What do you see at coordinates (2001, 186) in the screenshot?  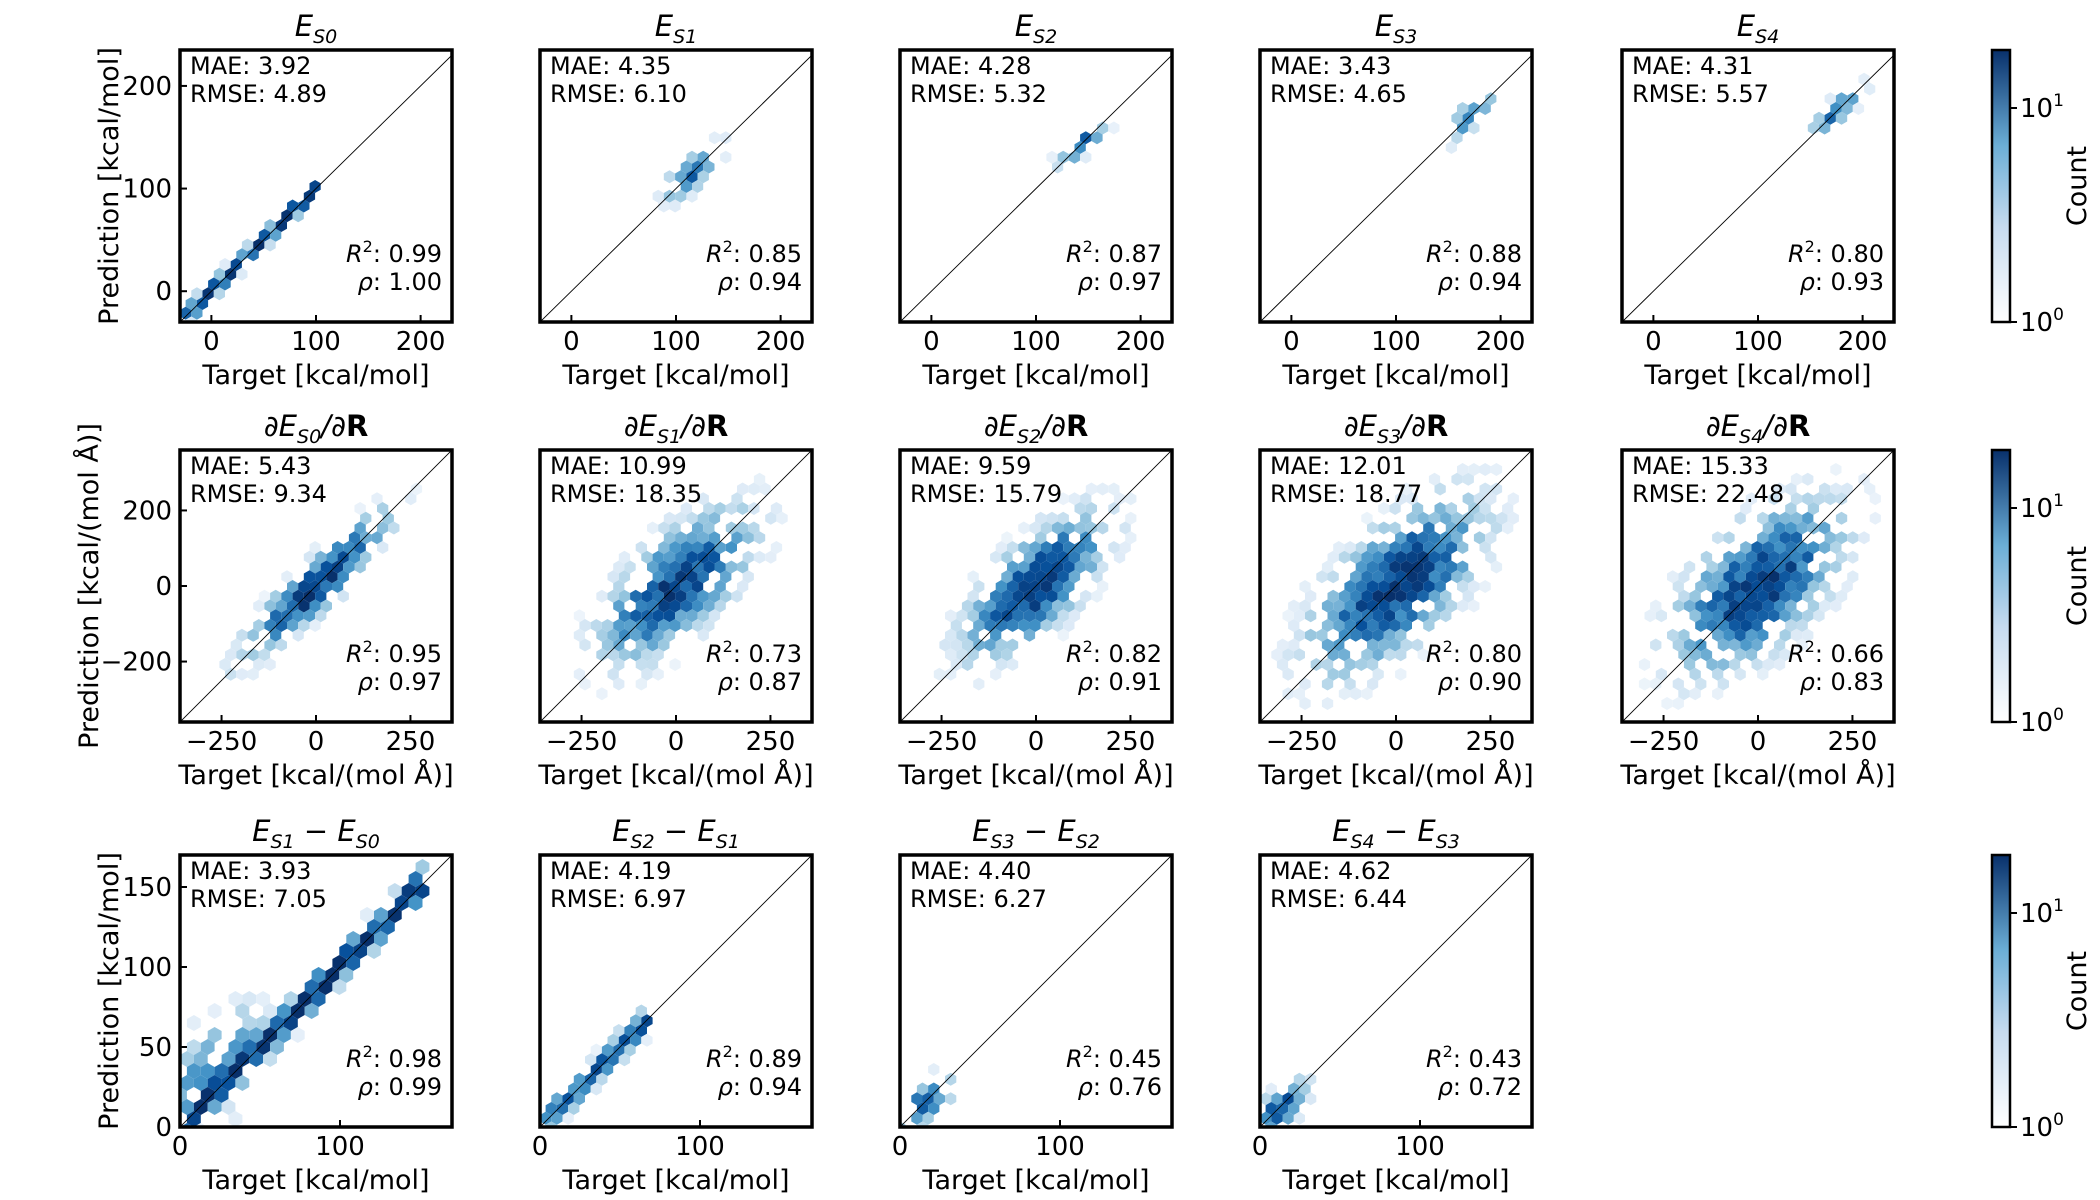 I see `colorbar-gradient` at bounding box center [2001, 186].